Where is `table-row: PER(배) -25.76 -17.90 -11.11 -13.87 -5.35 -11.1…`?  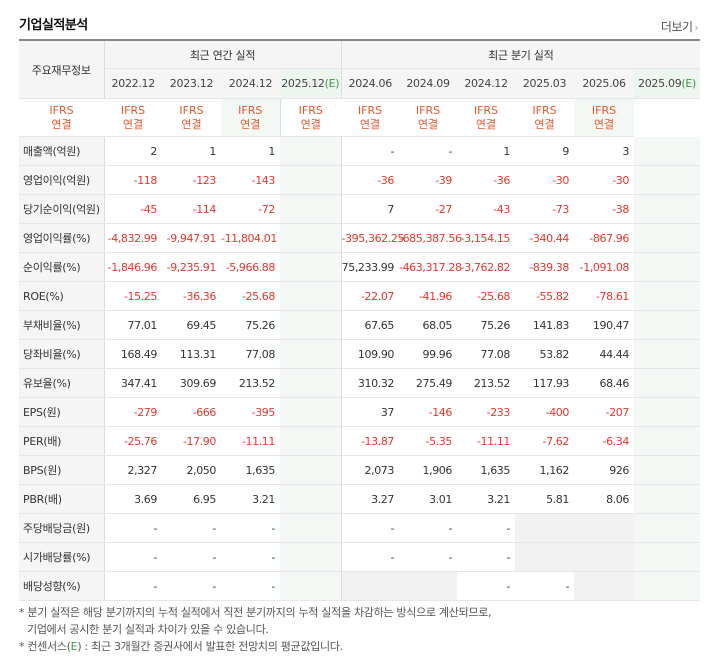 table-row: PER(배) -25.76 -17.90 -11.11 -13.87 -5.35 -11.1… is located at coordinates (360, 441).